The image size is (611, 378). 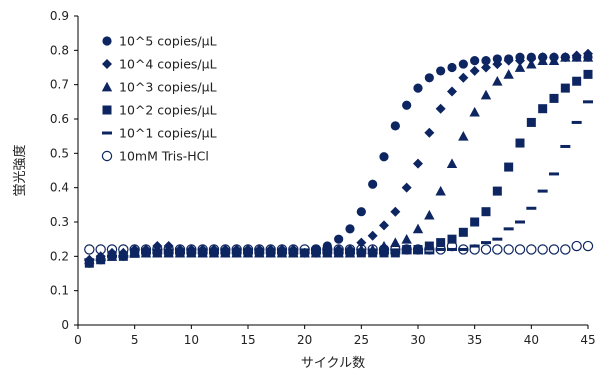 What do you see at coordinates (59, 188) in the screenshot?
I see `y-tick-label: 0.4` at bounding box center [59, 188].